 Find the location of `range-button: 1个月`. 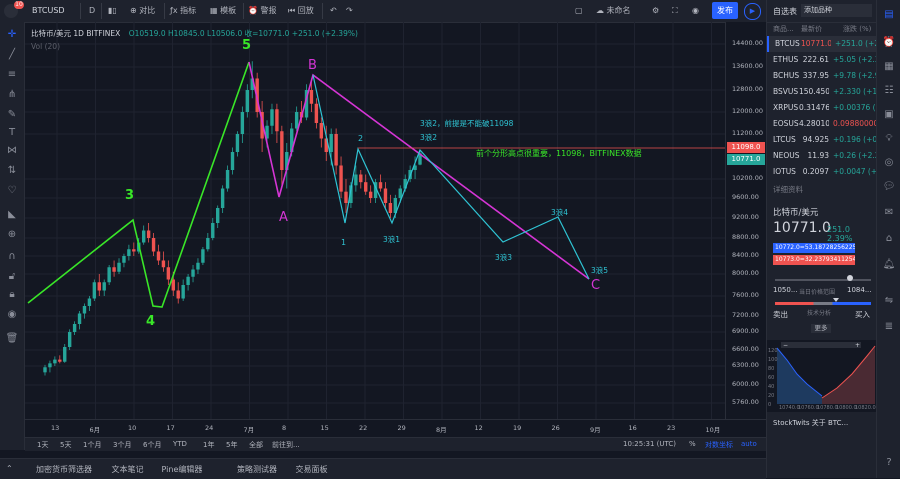

range-button: 1个月 is located at coordinates (92, 445).